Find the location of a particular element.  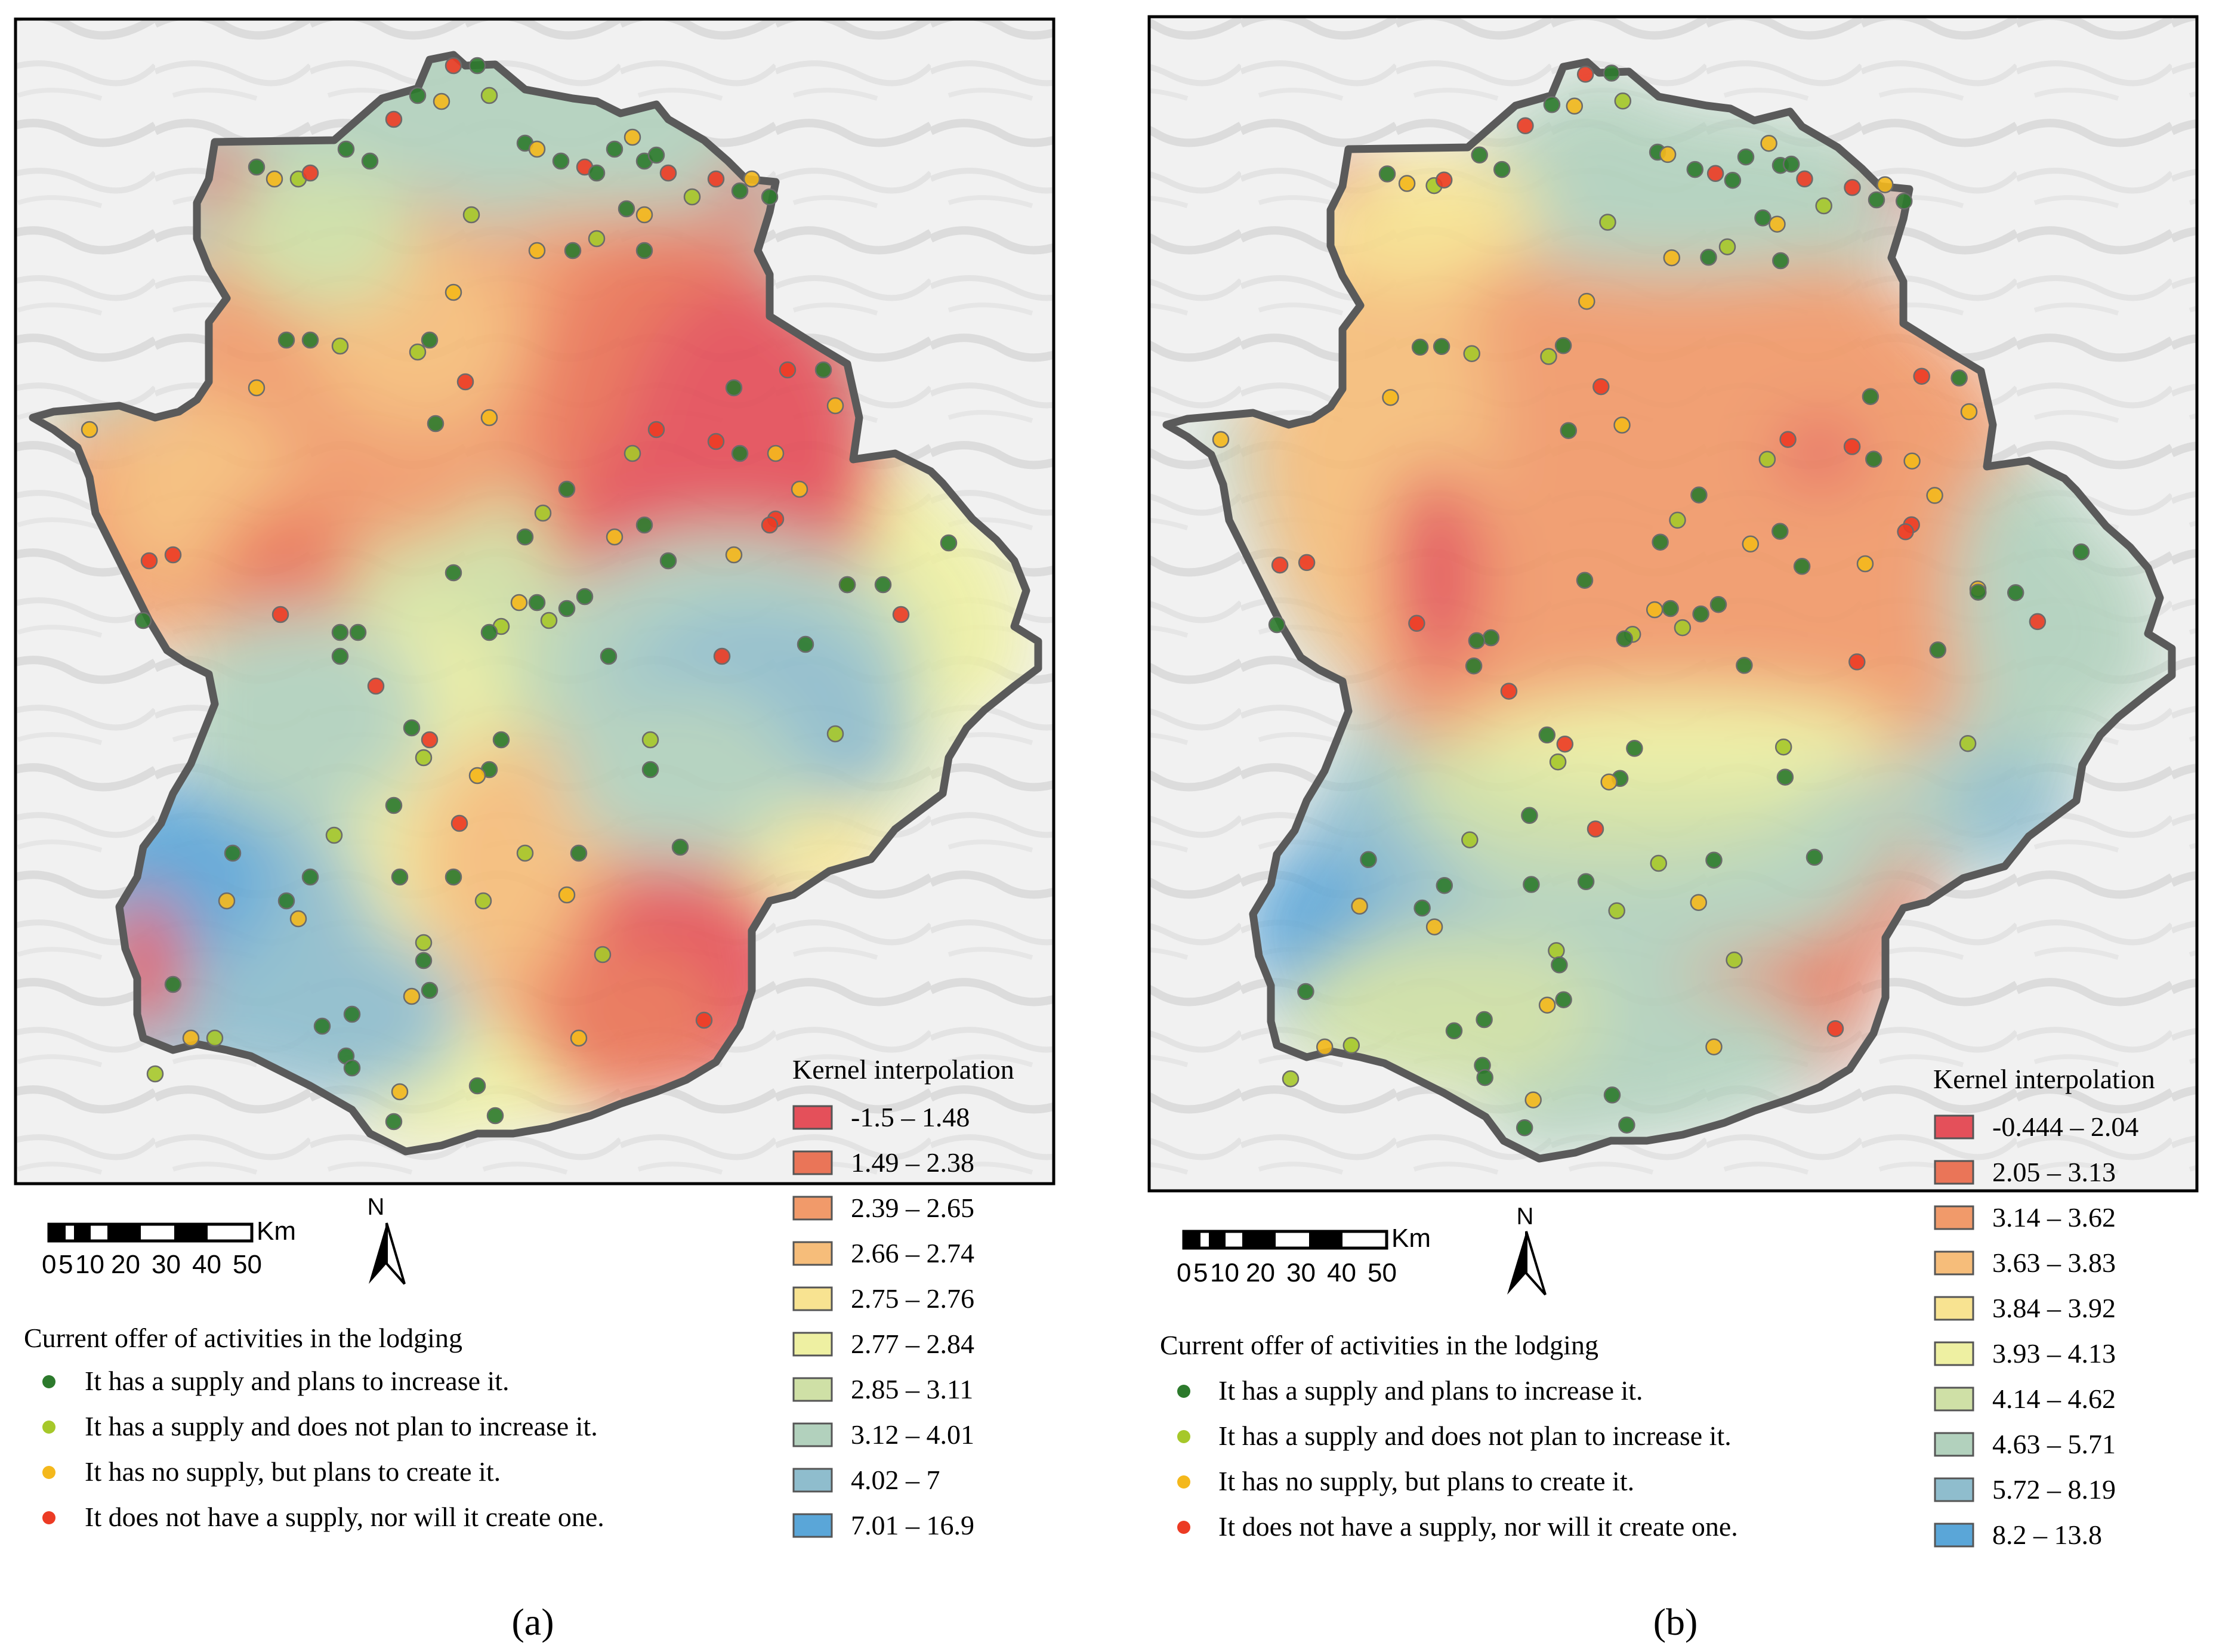

legend-label: 2.77 – 2.84 is located at coordinates (913, 1344).